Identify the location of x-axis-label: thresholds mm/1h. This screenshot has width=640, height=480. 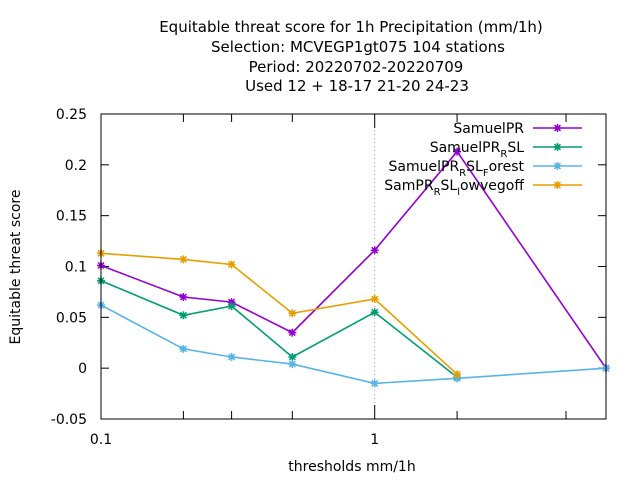
(351, 467).